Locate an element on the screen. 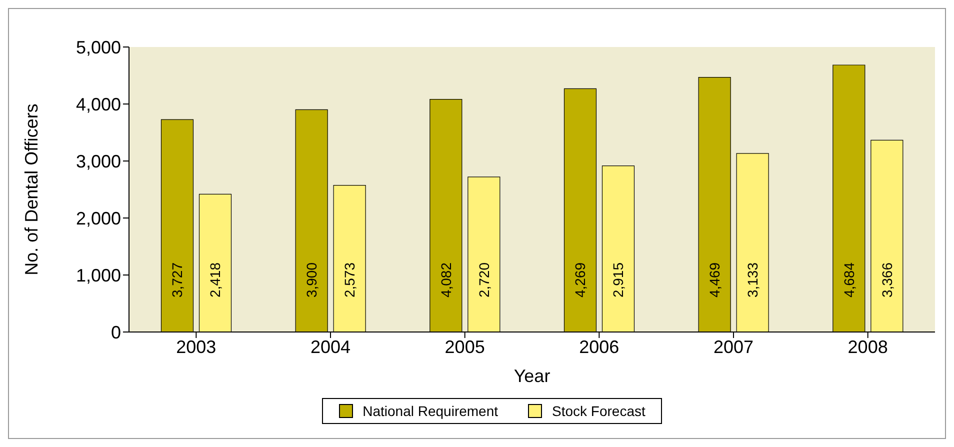 The height and width of the screenshot is (447, 954). legend-label: National Requirement is located at coordinates (430, 411).